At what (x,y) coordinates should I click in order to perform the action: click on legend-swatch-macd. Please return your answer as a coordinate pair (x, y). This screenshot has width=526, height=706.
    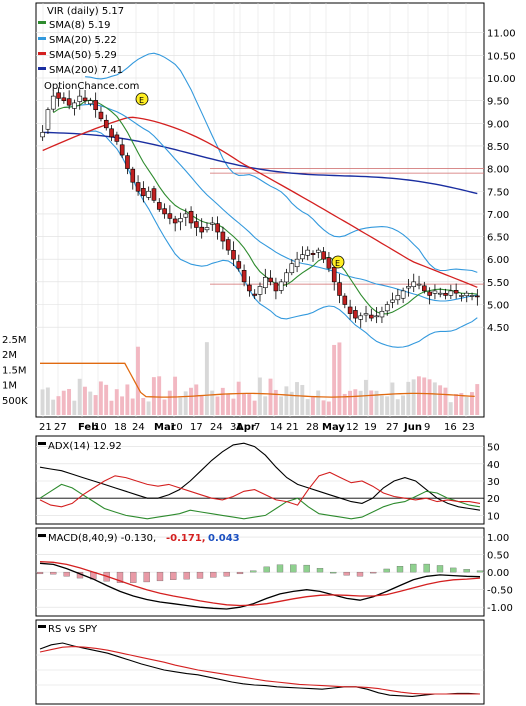
    Looking at the image, I should click on (42, 535).